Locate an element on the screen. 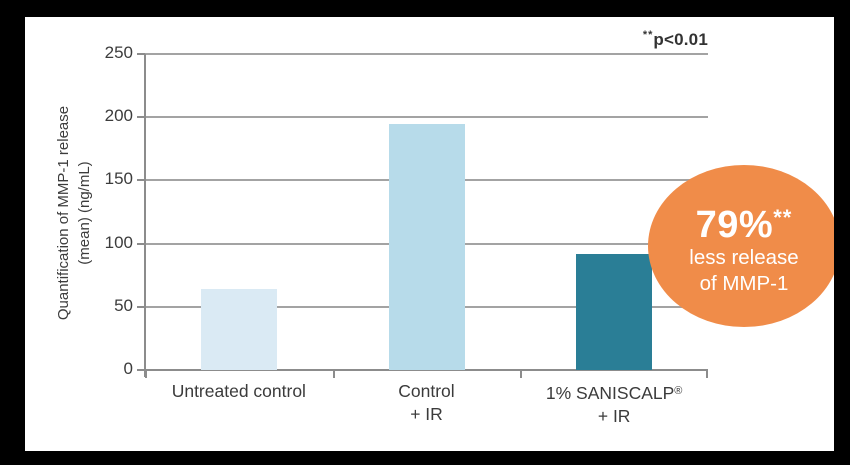  y-tick-label: 150 is located at coordinates (118, 179).